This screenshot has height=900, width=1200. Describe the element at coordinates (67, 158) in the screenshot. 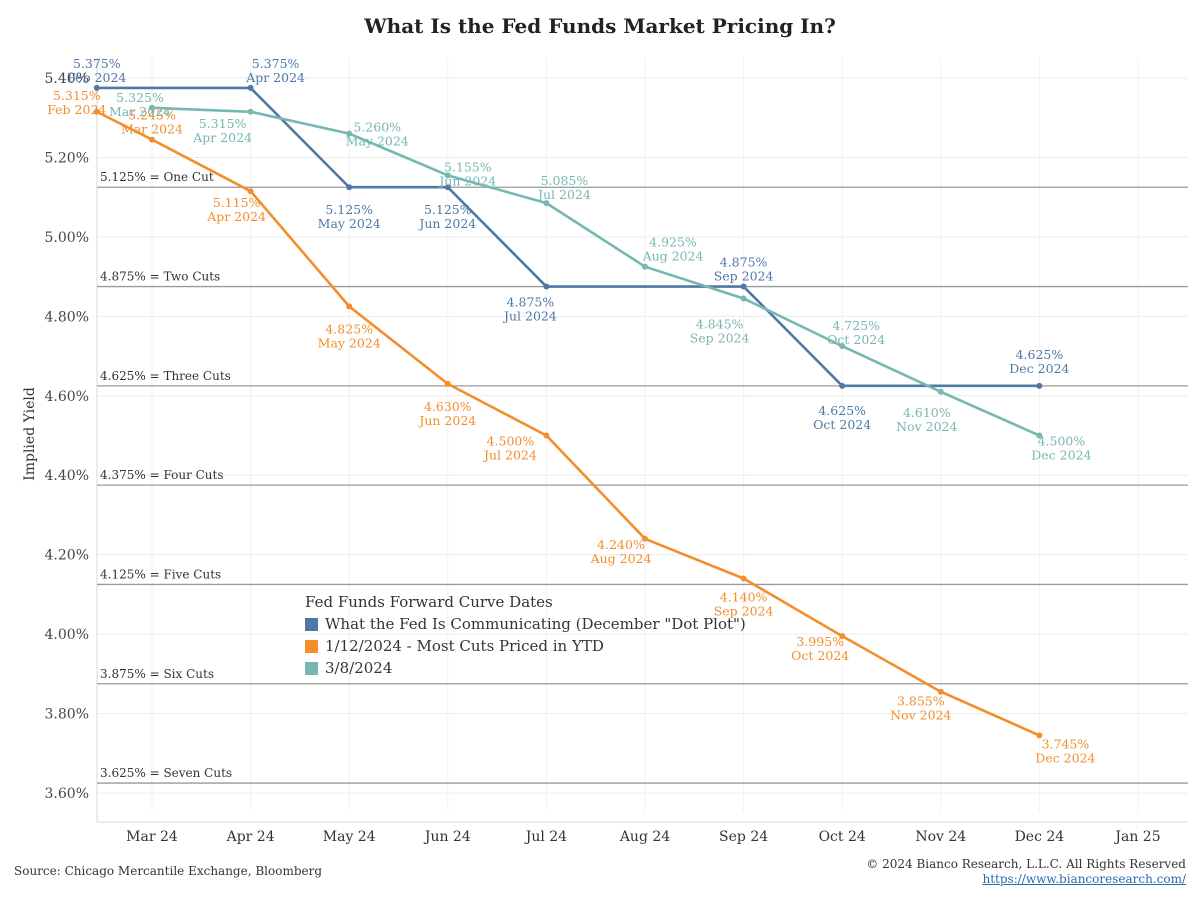

I see `y-tick-label: 5.20%` at that location.